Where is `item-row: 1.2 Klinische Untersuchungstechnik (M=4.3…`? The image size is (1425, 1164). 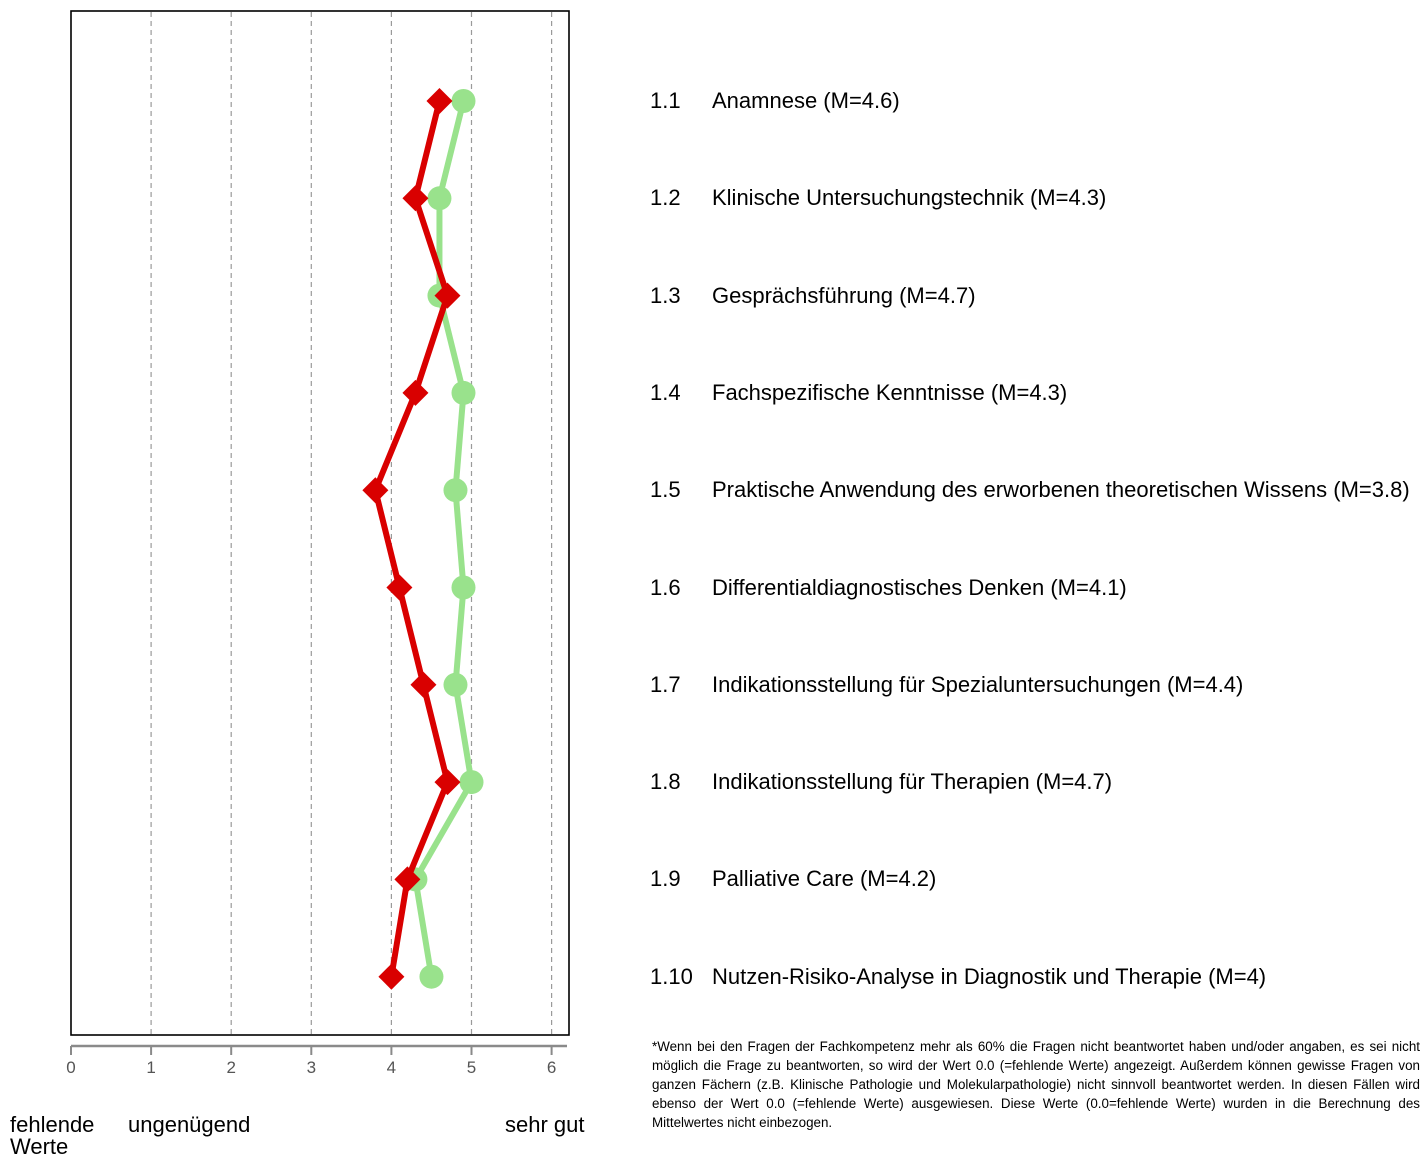
item-row: 1.2 Klinische Untersuchungstechnik (M=4.3… is located at coordinates (1030, 198).